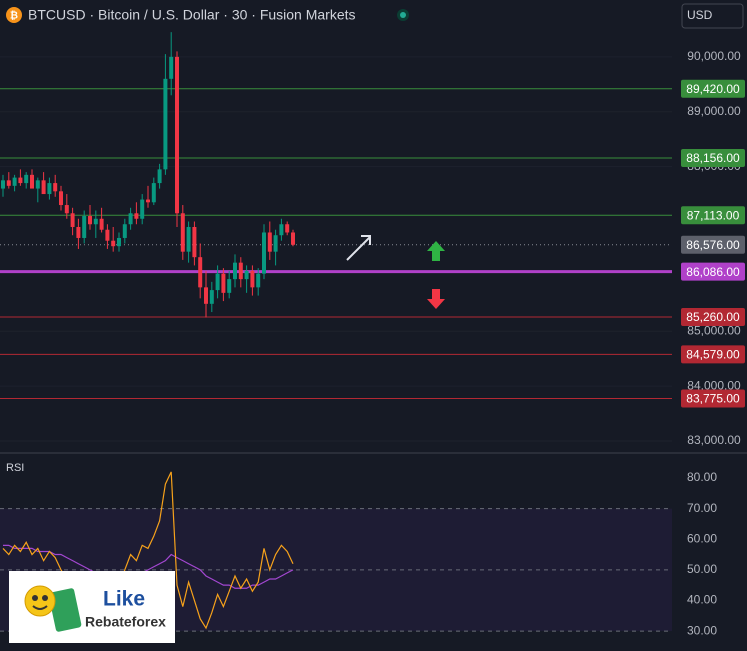  Describe the element at coordinates (436, 251) in the screenshot. I see `arrow-up` at that location.